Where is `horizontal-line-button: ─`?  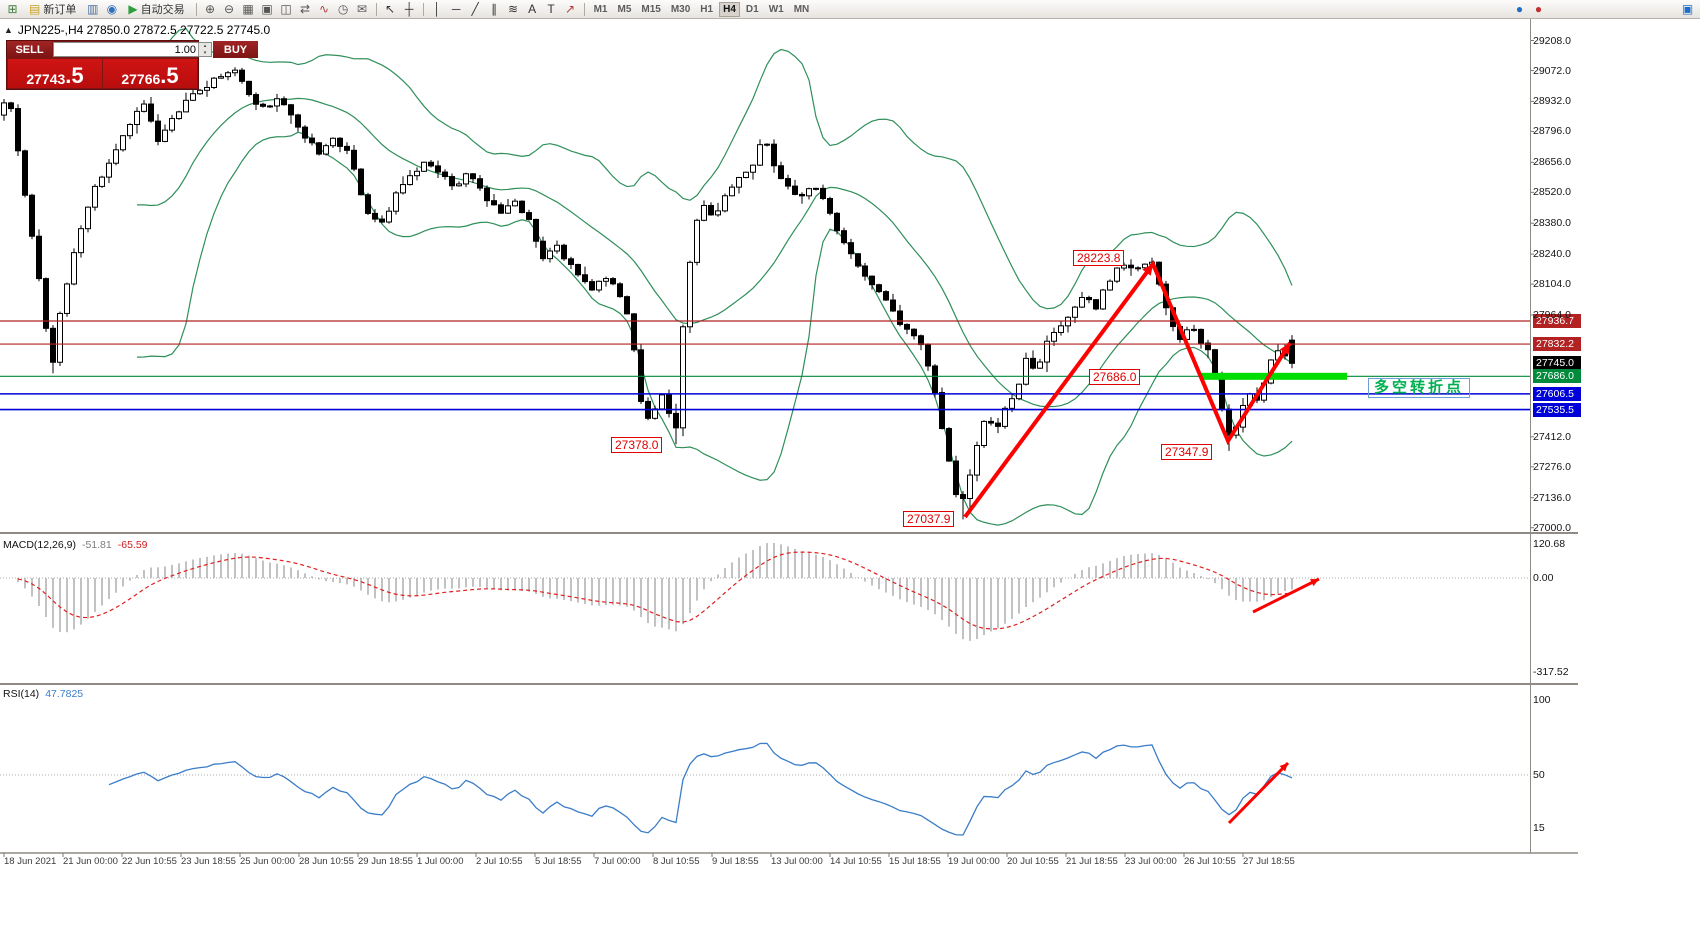
horizontal-line-button: ─ is located at coordinates (456, 9).